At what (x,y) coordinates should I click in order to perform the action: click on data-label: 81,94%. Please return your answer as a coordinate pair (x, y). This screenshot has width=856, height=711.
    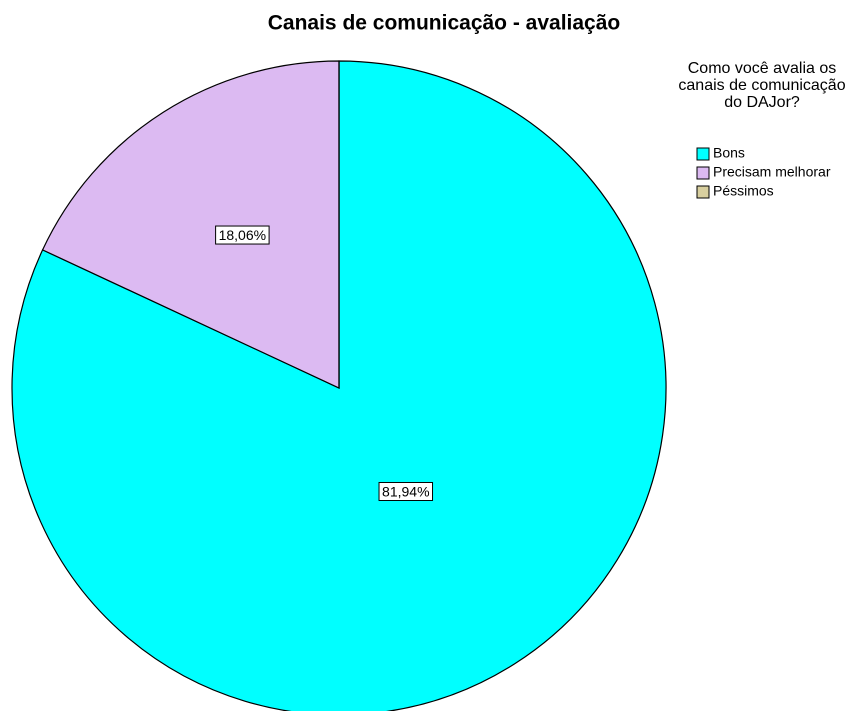
    Looking at the image, I should click on (405, 491).